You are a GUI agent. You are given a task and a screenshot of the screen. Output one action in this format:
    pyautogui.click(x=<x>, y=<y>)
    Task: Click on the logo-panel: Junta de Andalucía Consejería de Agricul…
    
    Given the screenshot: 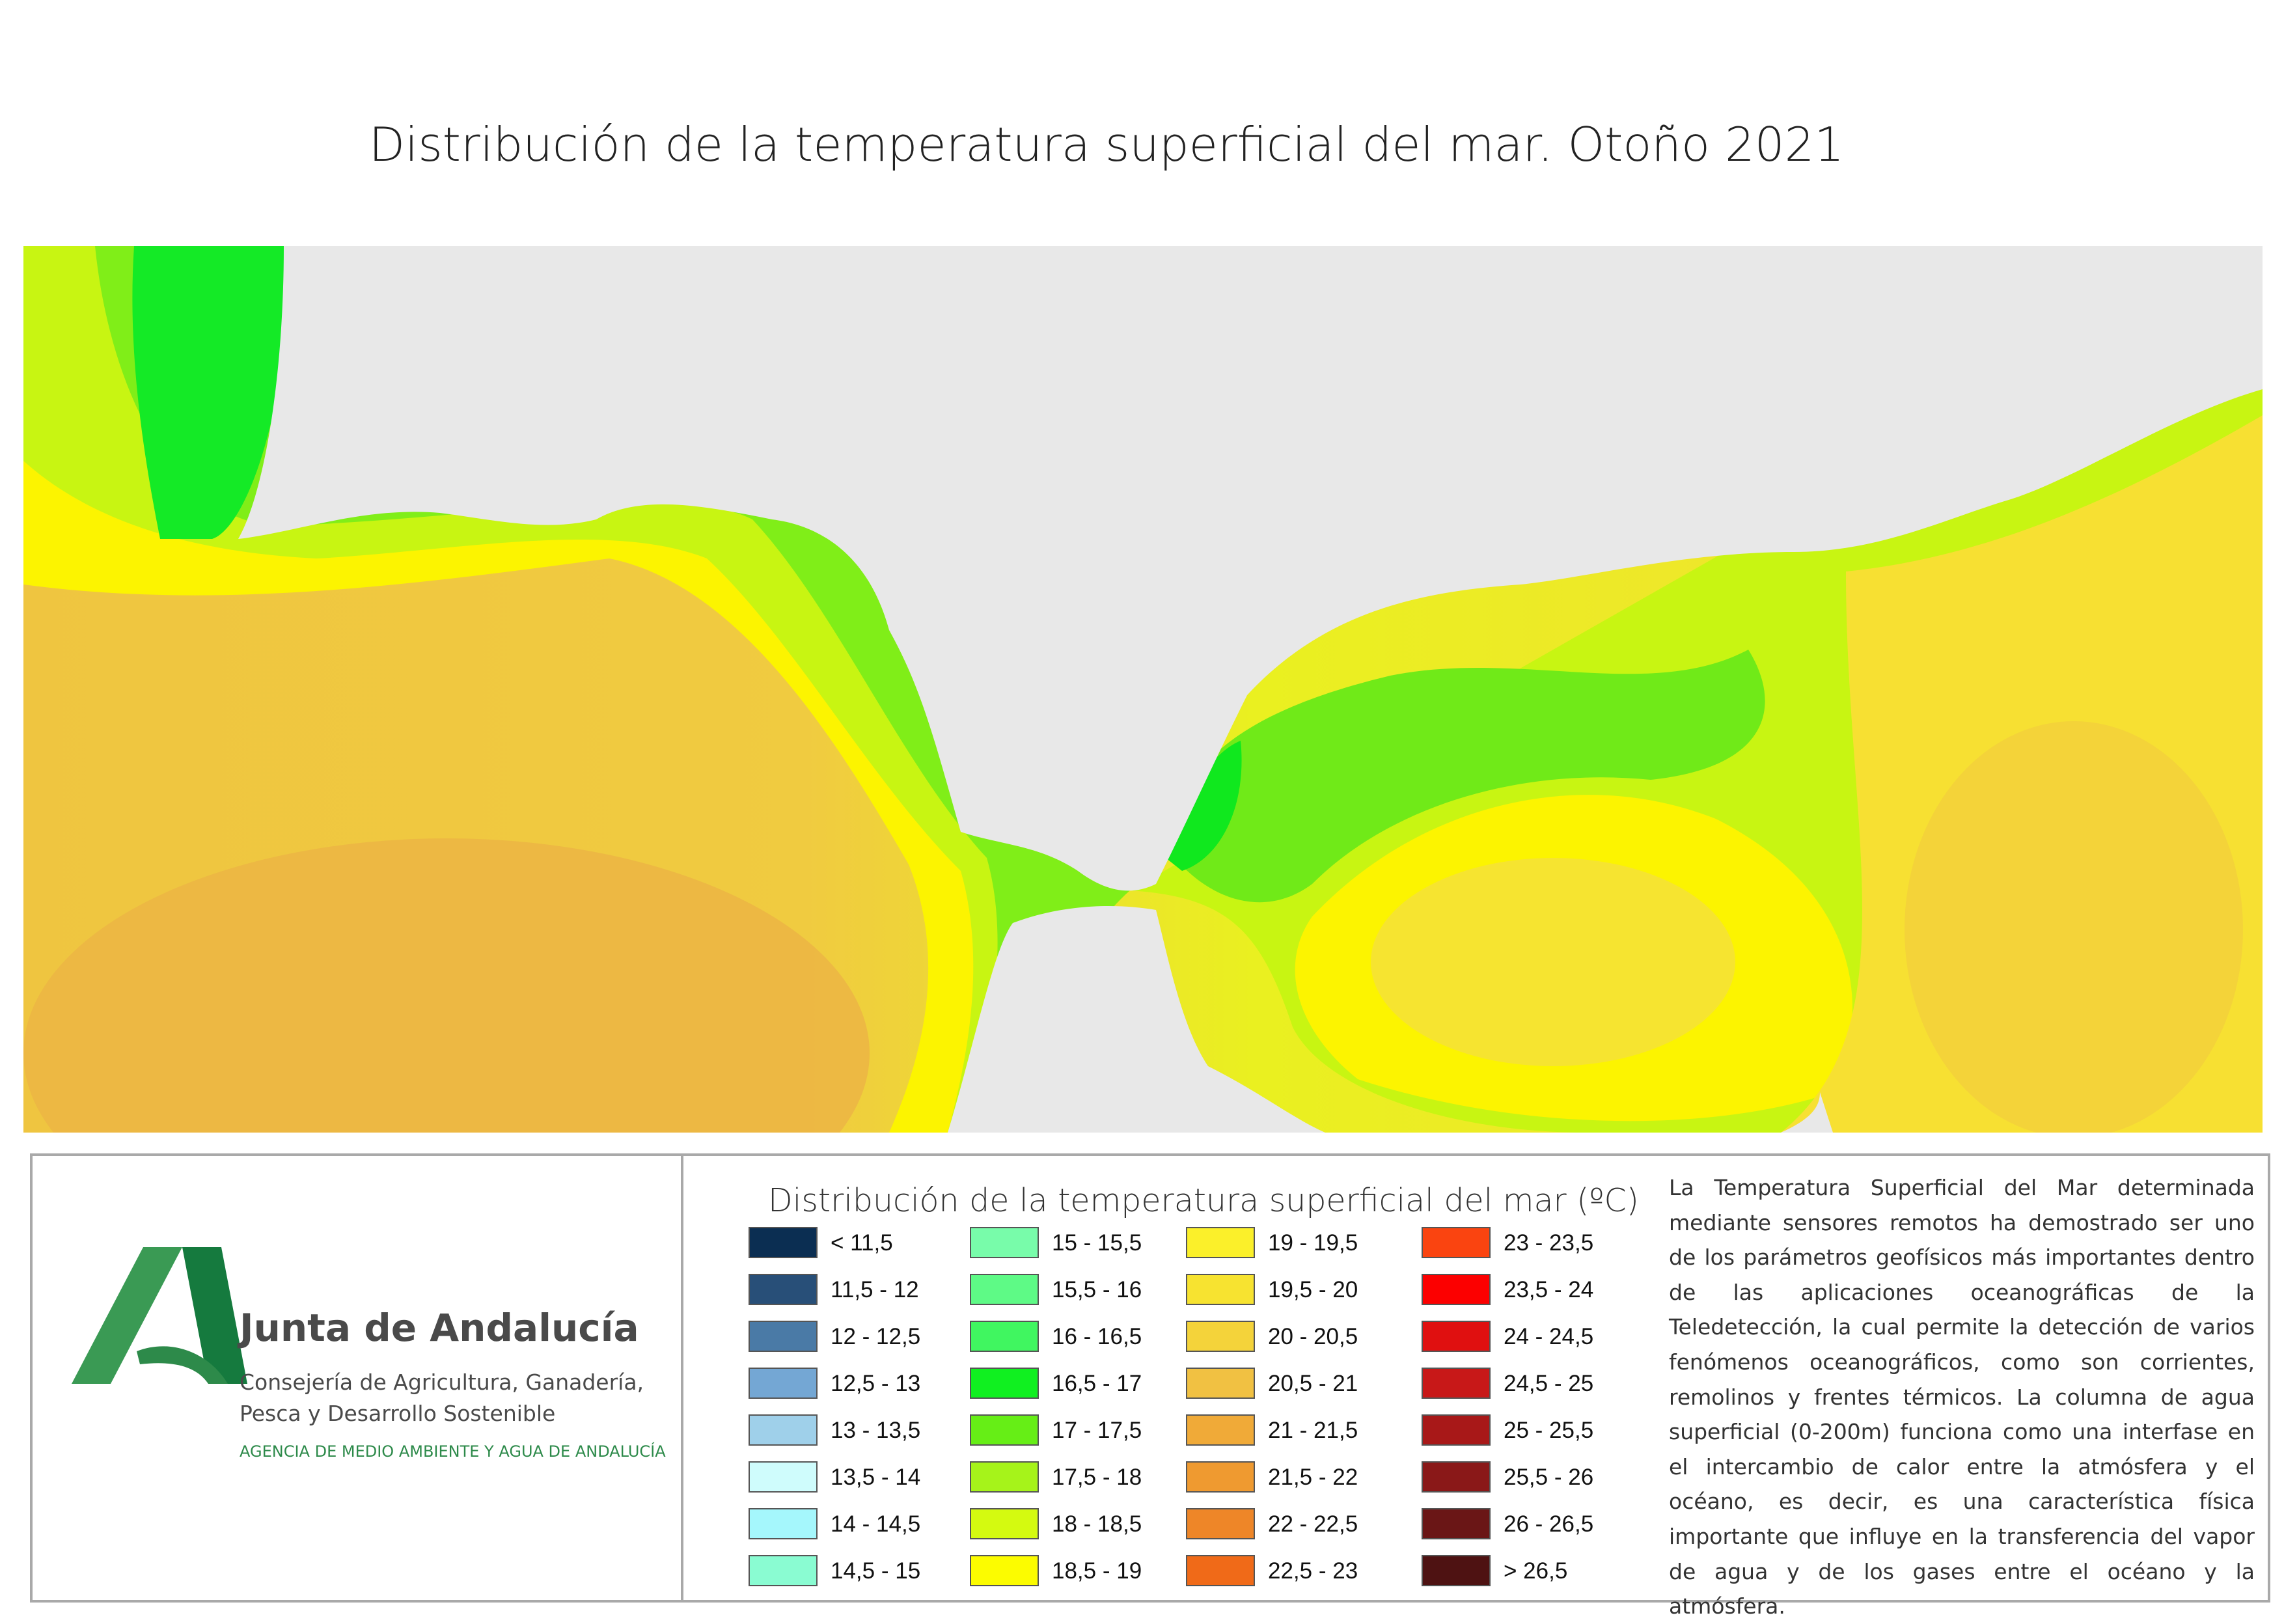 What is the action you would take?
    pyautogui.click(x=357, y=1378)
    